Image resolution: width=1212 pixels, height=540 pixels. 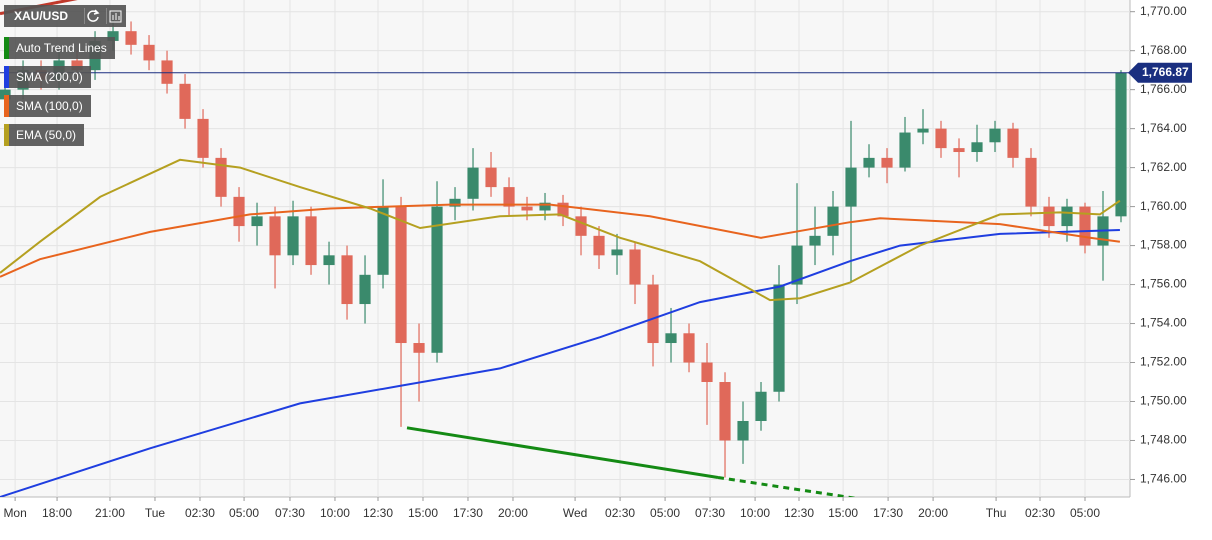 What do you see at coordinates (1163, 128) in the screenshot?
I see `y-tick-label: 1,764.00` at bounding box center [1163, 128].